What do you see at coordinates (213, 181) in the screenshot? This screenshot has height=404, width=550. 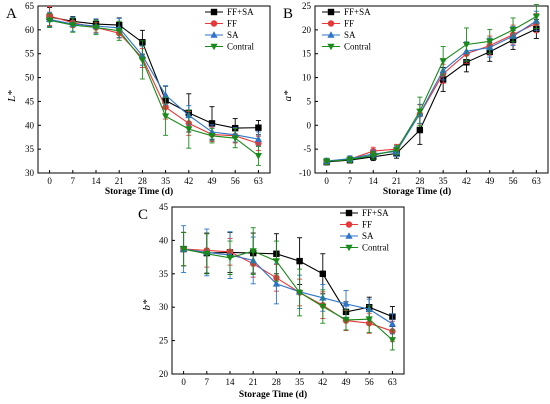 I see `panel-a-x-tick-label: 49` at bounding box center [213, 181].